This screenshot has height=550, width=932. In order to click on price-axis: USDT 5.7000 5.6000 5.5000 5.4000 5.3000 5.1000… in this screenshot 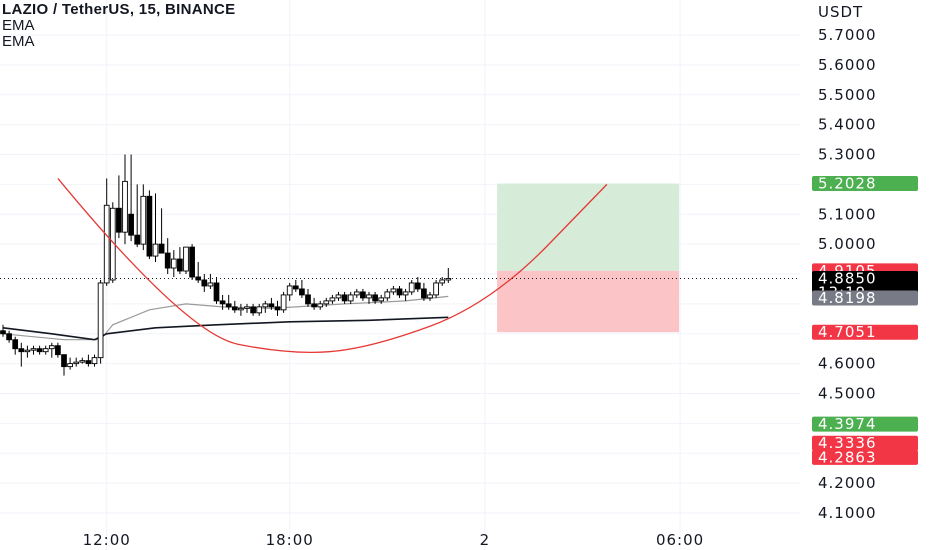, I will do `click(847, 262)`.